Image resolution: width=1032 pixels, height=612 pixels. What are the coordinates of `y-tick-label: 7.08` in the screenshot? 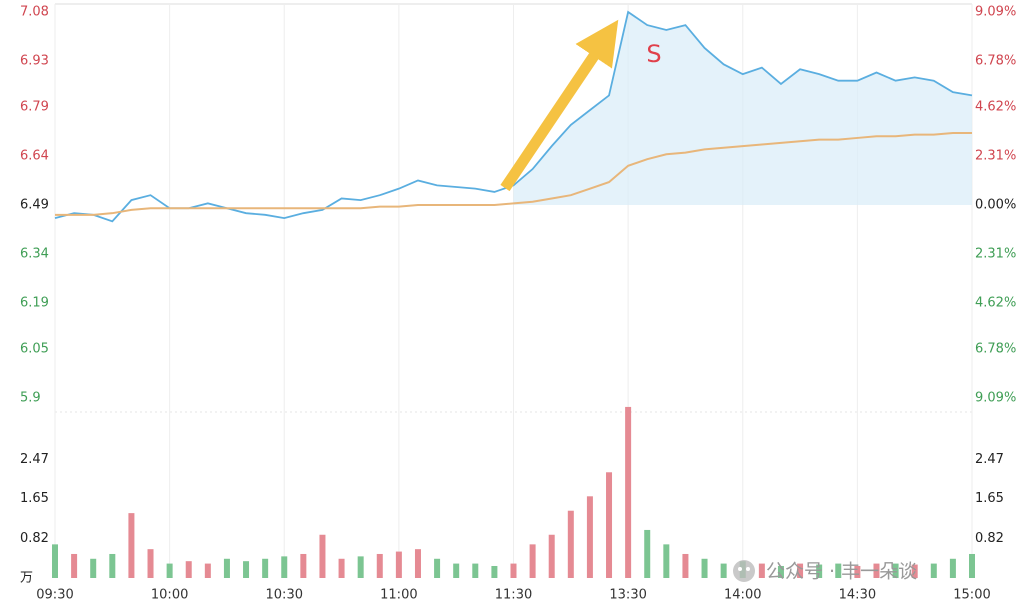 It's located at (34, 12).